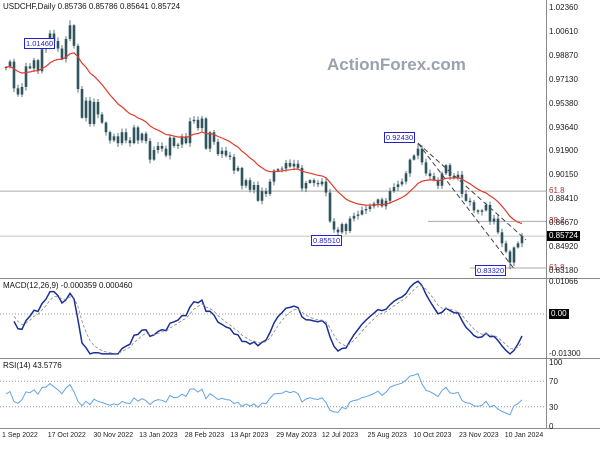  What do you see at coordinates (396, 64) in the screenshot?
I see `watermark: ActionForex.com` at bounding box center [396, 64].